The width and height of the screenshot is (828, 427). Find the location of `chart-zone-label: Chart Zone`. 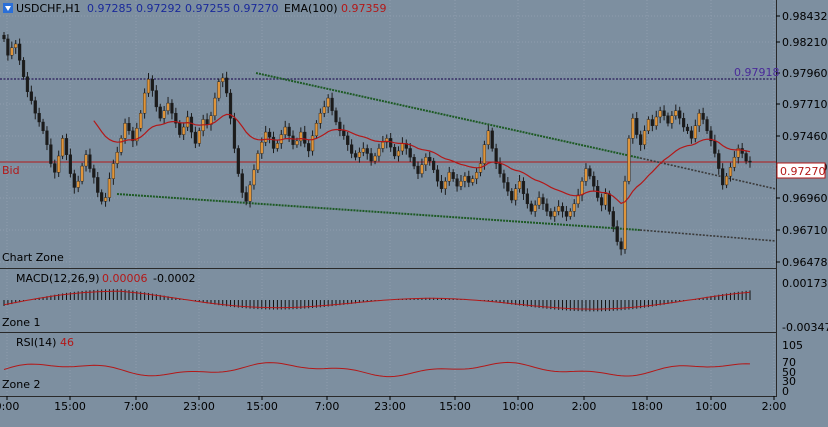

chart-zone-label: Chart Zone is located at coordinates (33, 257).